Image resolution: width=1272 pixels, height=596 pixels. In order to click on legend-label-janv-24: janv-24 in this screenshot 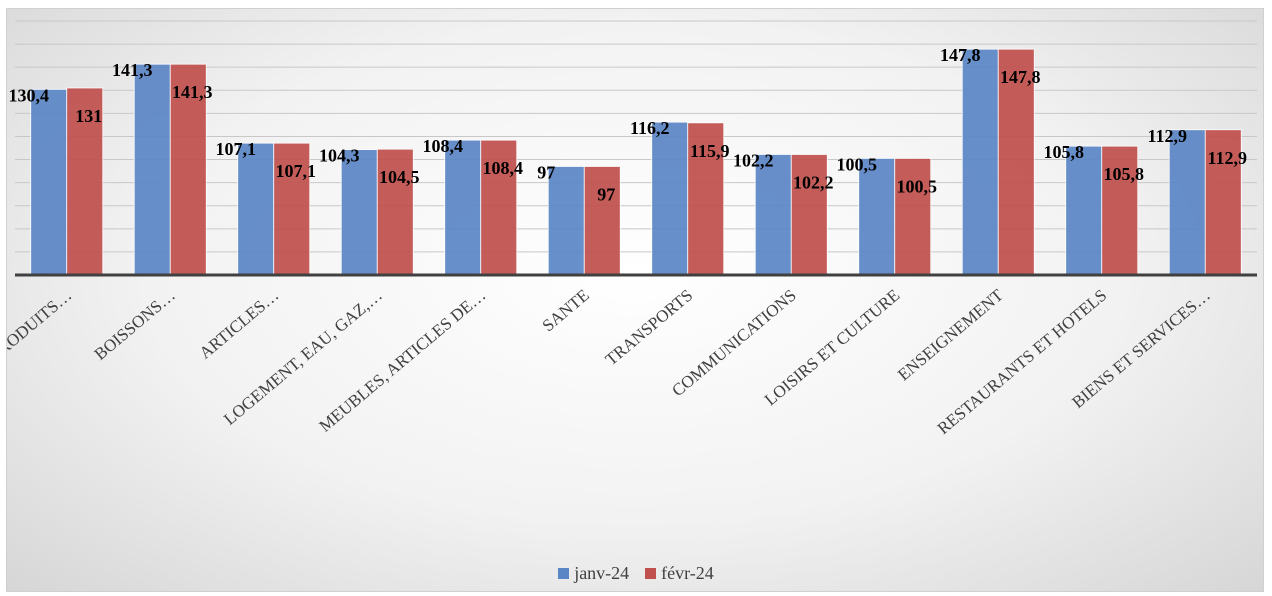, I will do `click(602, 573)`.